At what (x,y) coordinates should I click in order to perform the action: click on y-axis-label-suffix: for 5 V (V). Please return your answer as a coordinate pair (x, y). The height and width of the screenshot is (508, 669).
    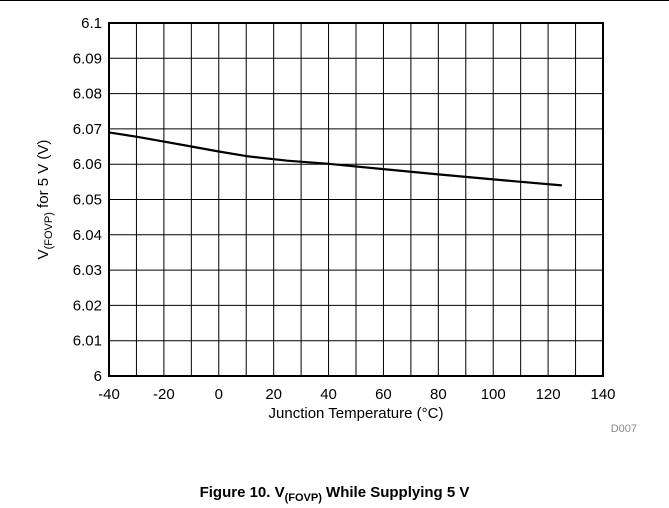
    Looking at the image, I should click on (43, 176).